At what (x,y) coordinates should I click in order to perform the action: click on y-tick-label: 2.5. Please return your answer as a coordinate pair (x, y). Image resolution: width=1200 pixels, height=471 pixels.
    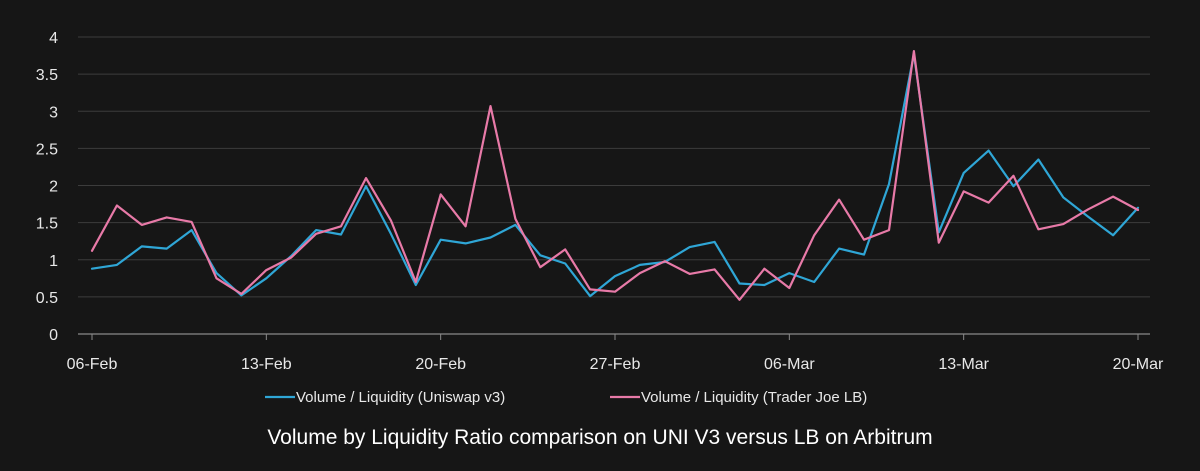
    Looking at the image, I should click on (47, 149).